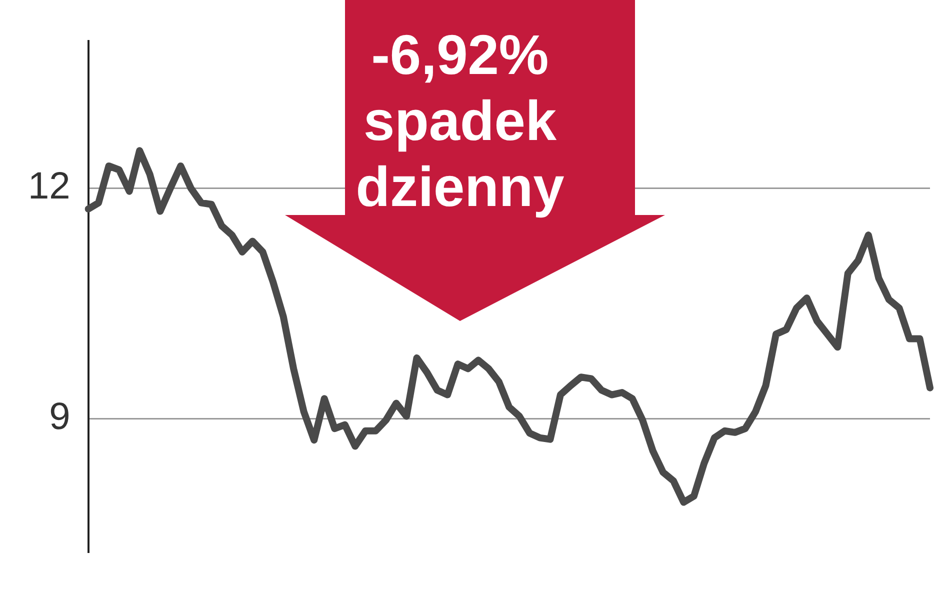  I want to click on annotation: -6,92% spadek dzienny, so click(460, 121).